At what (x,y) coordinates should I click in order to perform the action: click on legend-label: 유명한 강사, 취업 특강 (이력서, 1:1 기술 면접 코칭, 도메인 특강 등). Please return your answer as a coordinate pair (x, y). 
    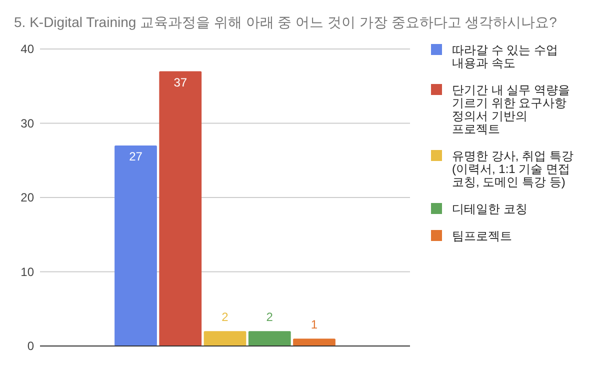
    Looking at the image, I should click on (513, 169).